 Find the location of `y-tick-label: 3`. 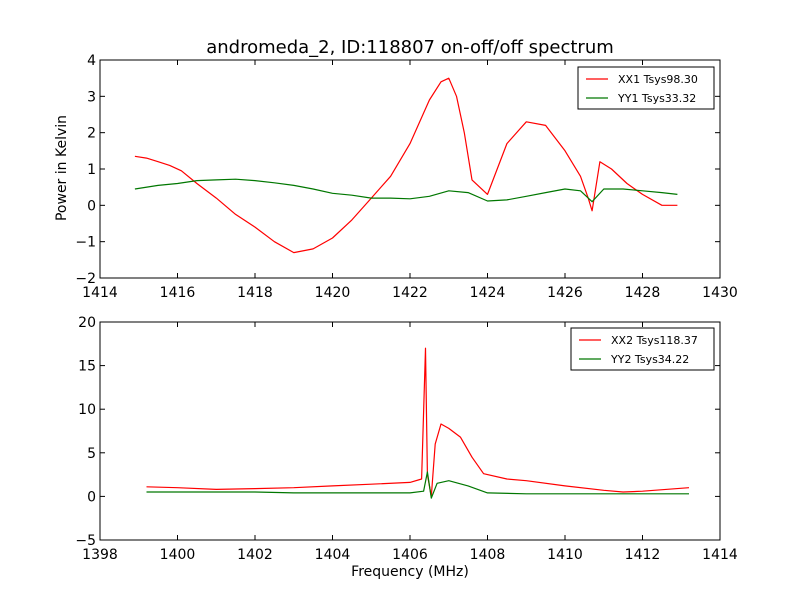

y-tick-label: 3 is located at coordinates (91, 97).